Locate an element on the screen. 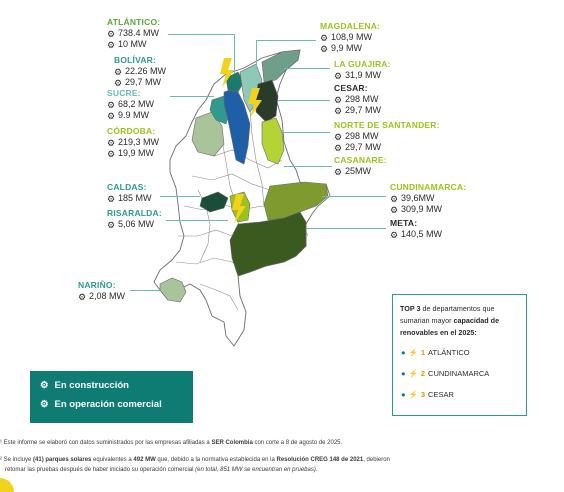 The height and width of the screenshot is (492, 564). label-meta: META: ⚙ 140,5 MW is located at coordinates (416, 229).